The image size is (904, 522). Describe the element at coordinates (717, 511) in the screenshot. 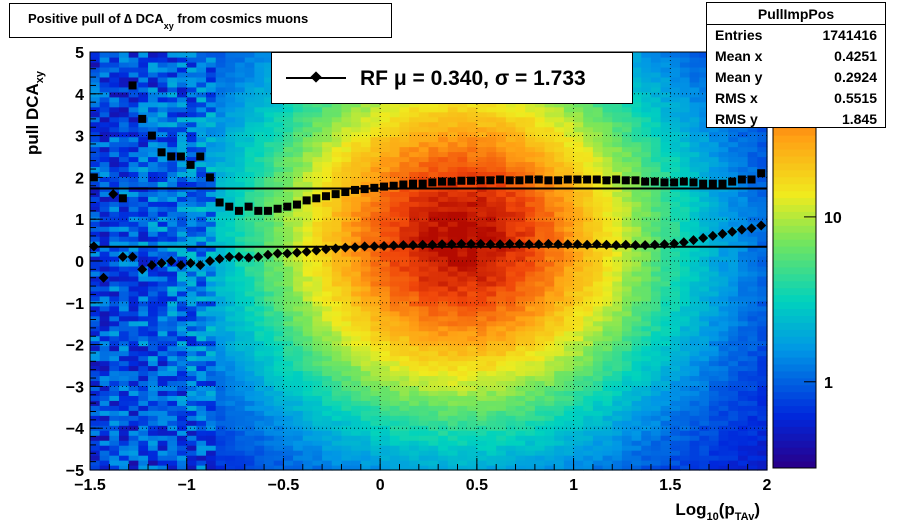

I see `x-axis-label: Log10(pTAv)` at that location.